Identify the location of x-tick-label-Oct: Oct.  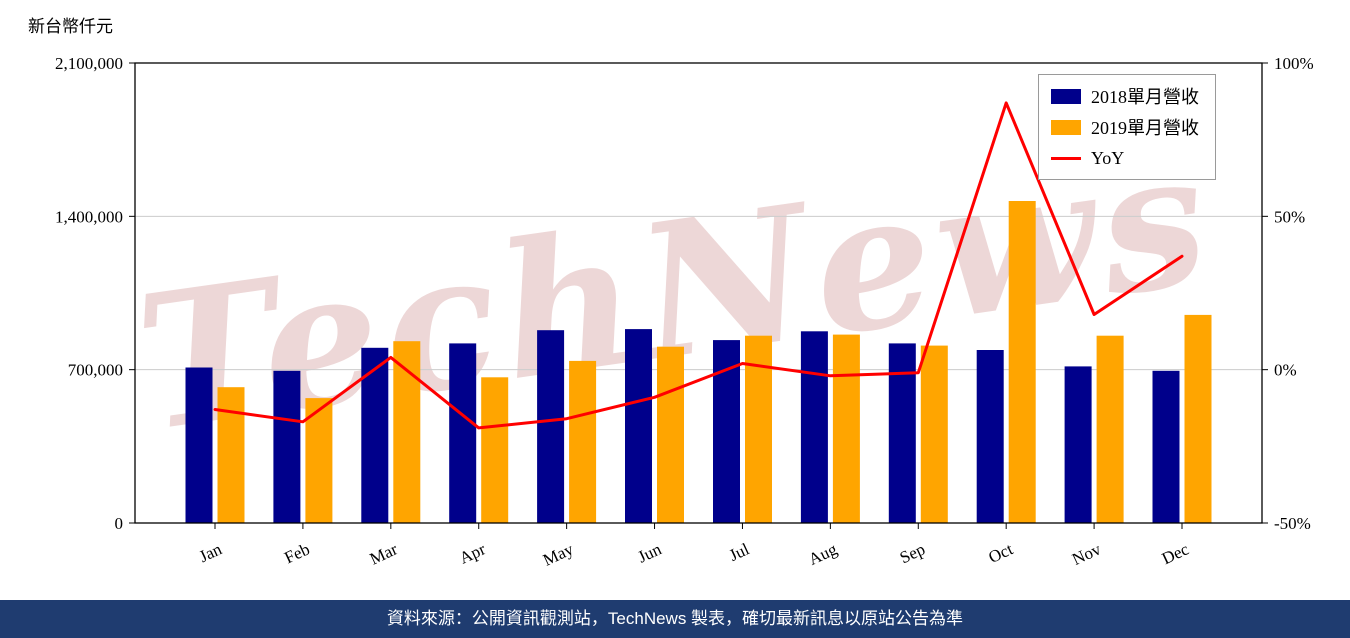
(1001, 553).